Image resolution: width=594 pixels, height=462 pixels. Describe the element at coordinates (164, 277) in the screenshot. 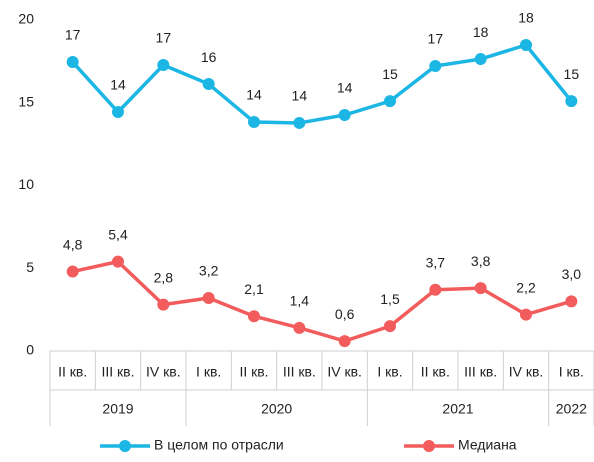

I see `data-label: 2,8` at that location.